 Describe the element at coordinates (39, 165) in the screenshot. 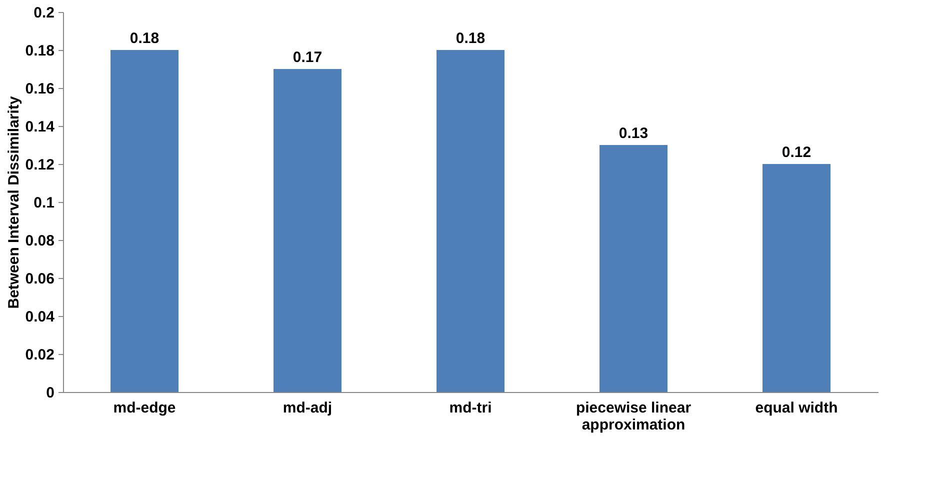

I see `y-tick-label: 0.12` at that location.